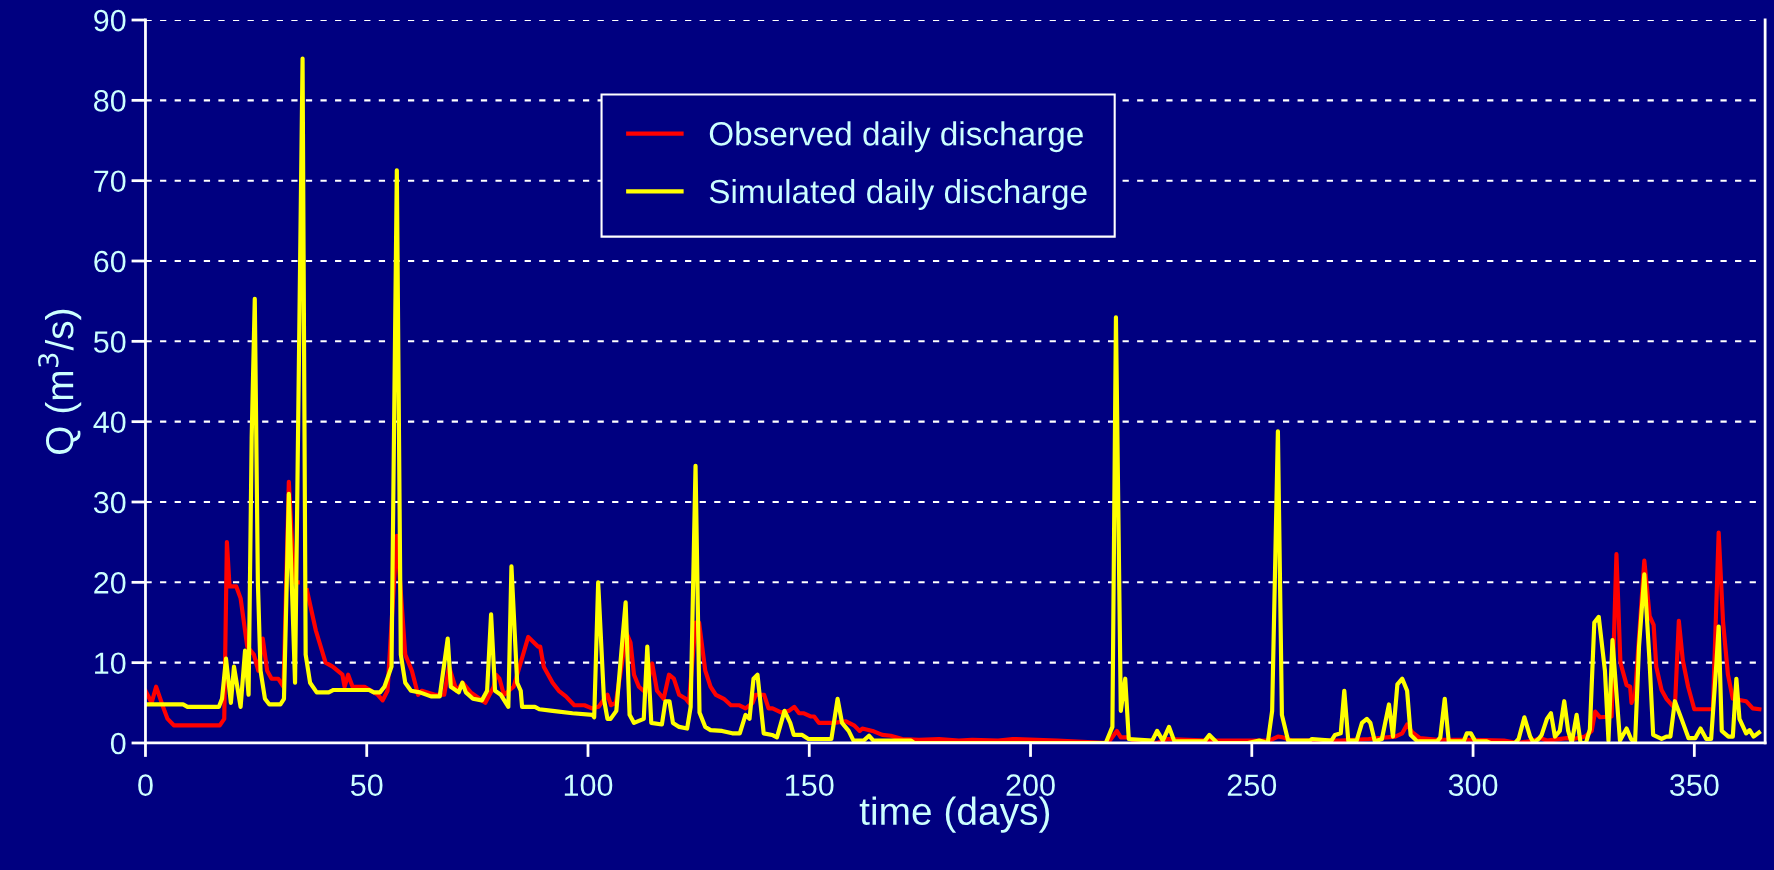 The width and height of the screenshot is (1774, 870). I want to click on legend-label: Simulated daily discharge, so click(898, 194).